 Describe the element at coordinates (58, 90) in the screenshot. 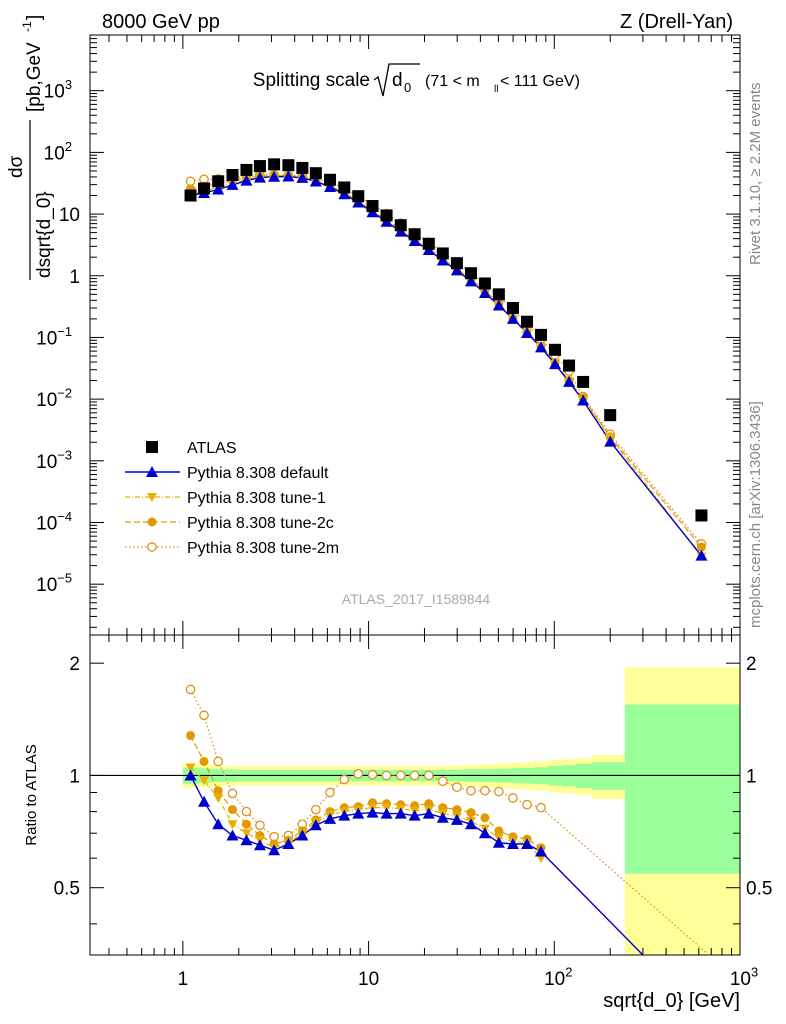

I see `y-tick-label: 10³` at that location.